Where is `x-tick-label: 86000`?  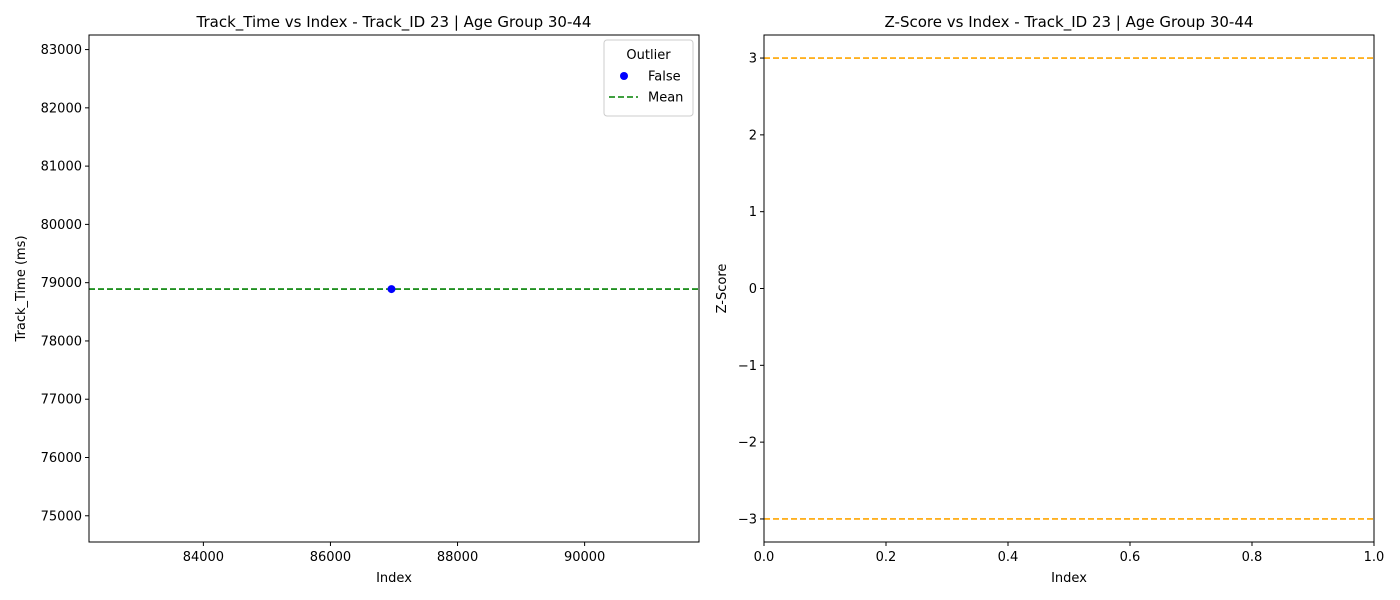
x-tick-label: 86000 is located at coordinates (330, 557).